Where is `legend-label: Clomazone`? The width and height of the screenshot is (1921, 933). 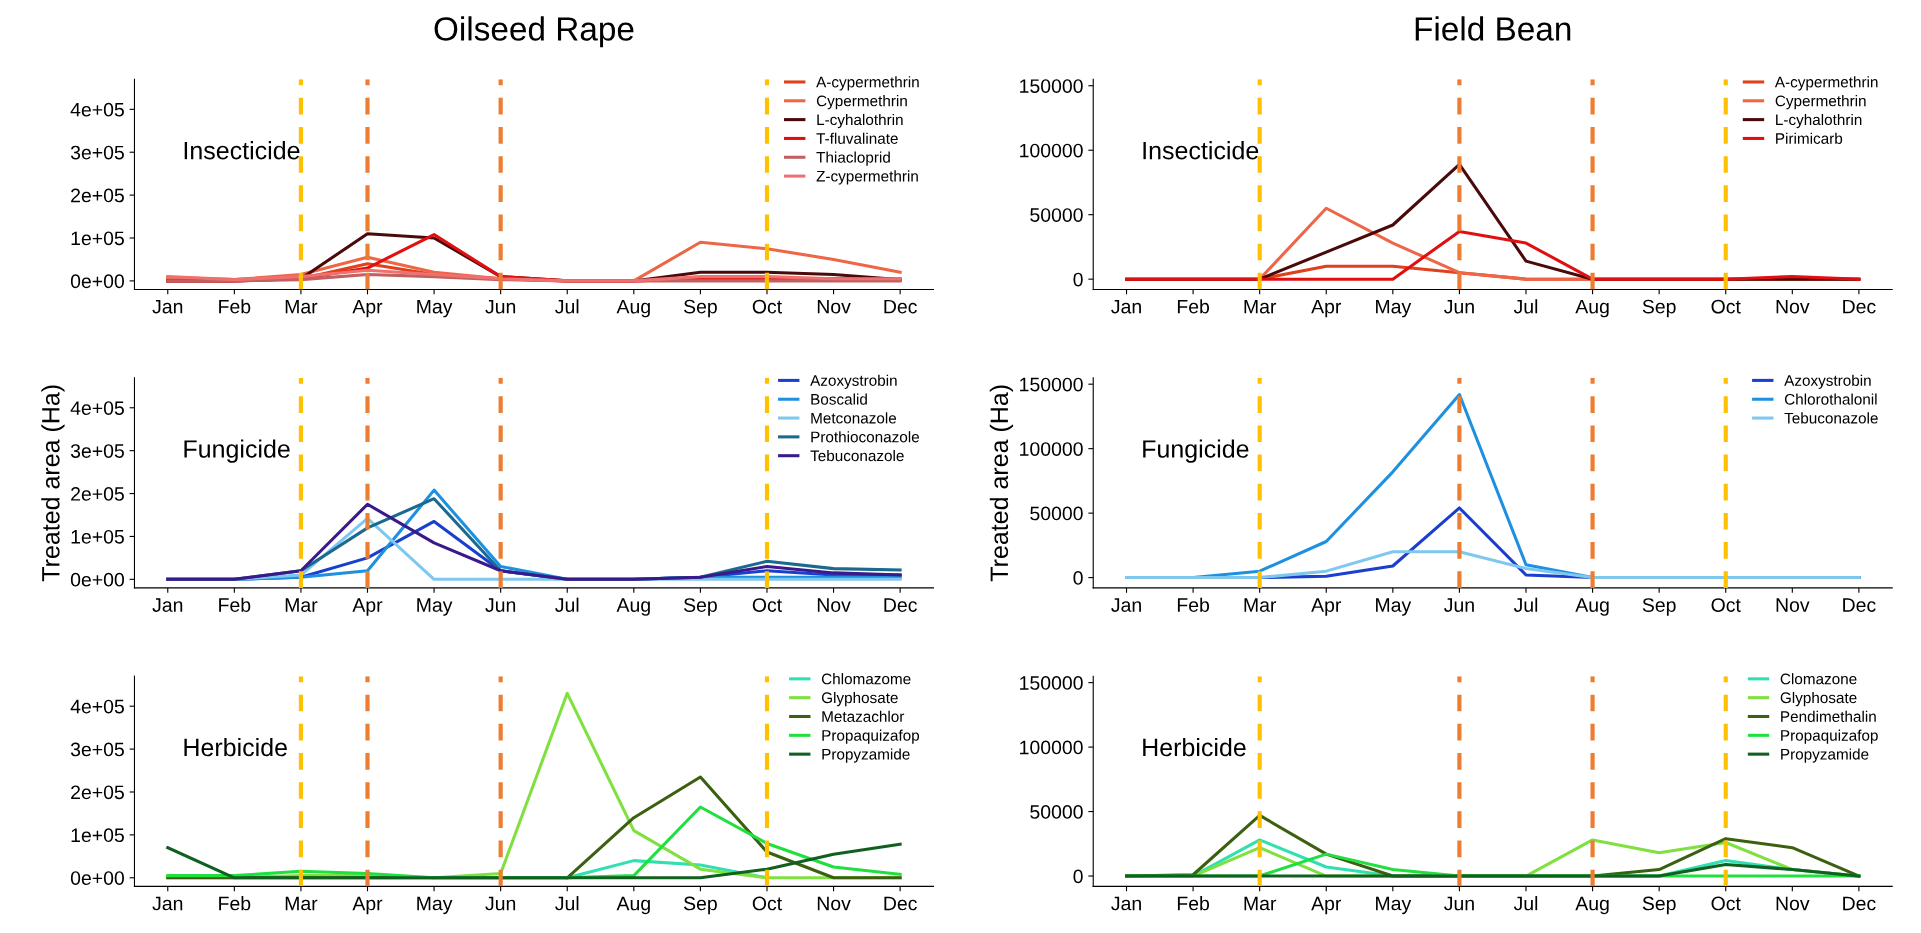 legend-label: Clomazone is located at coordinates (1818, 679).